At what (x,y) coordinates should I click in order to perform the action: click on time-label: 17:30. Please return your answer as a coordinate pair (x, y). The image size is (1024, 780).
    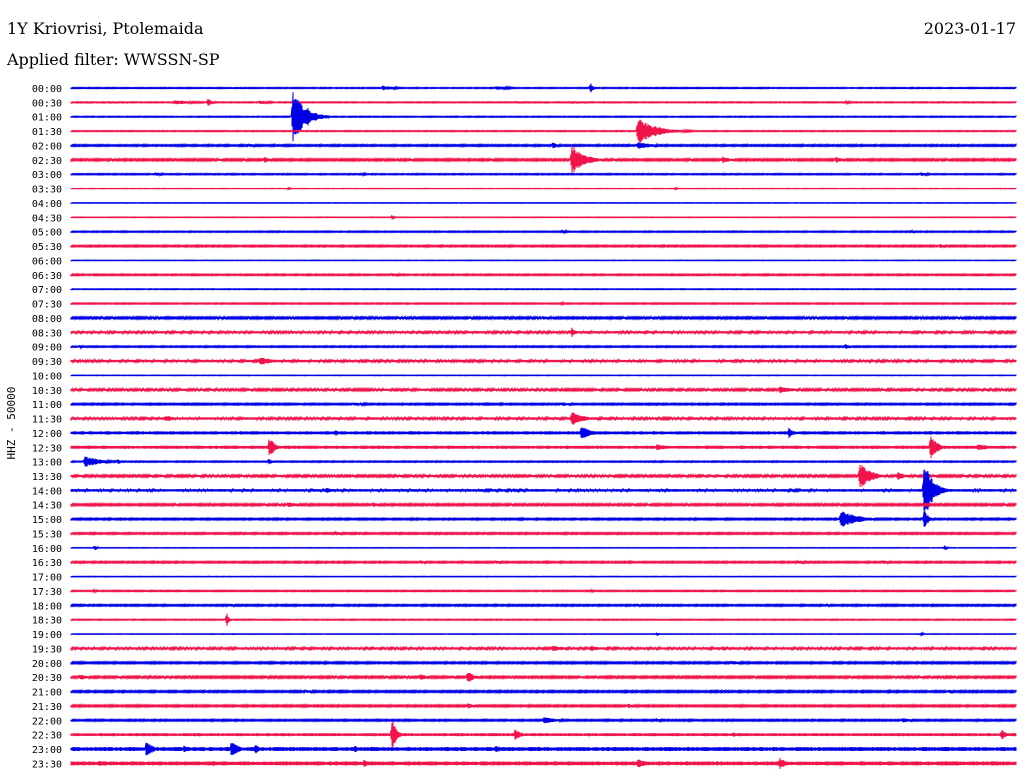
    Looking at the image, I should click on (47, 592).